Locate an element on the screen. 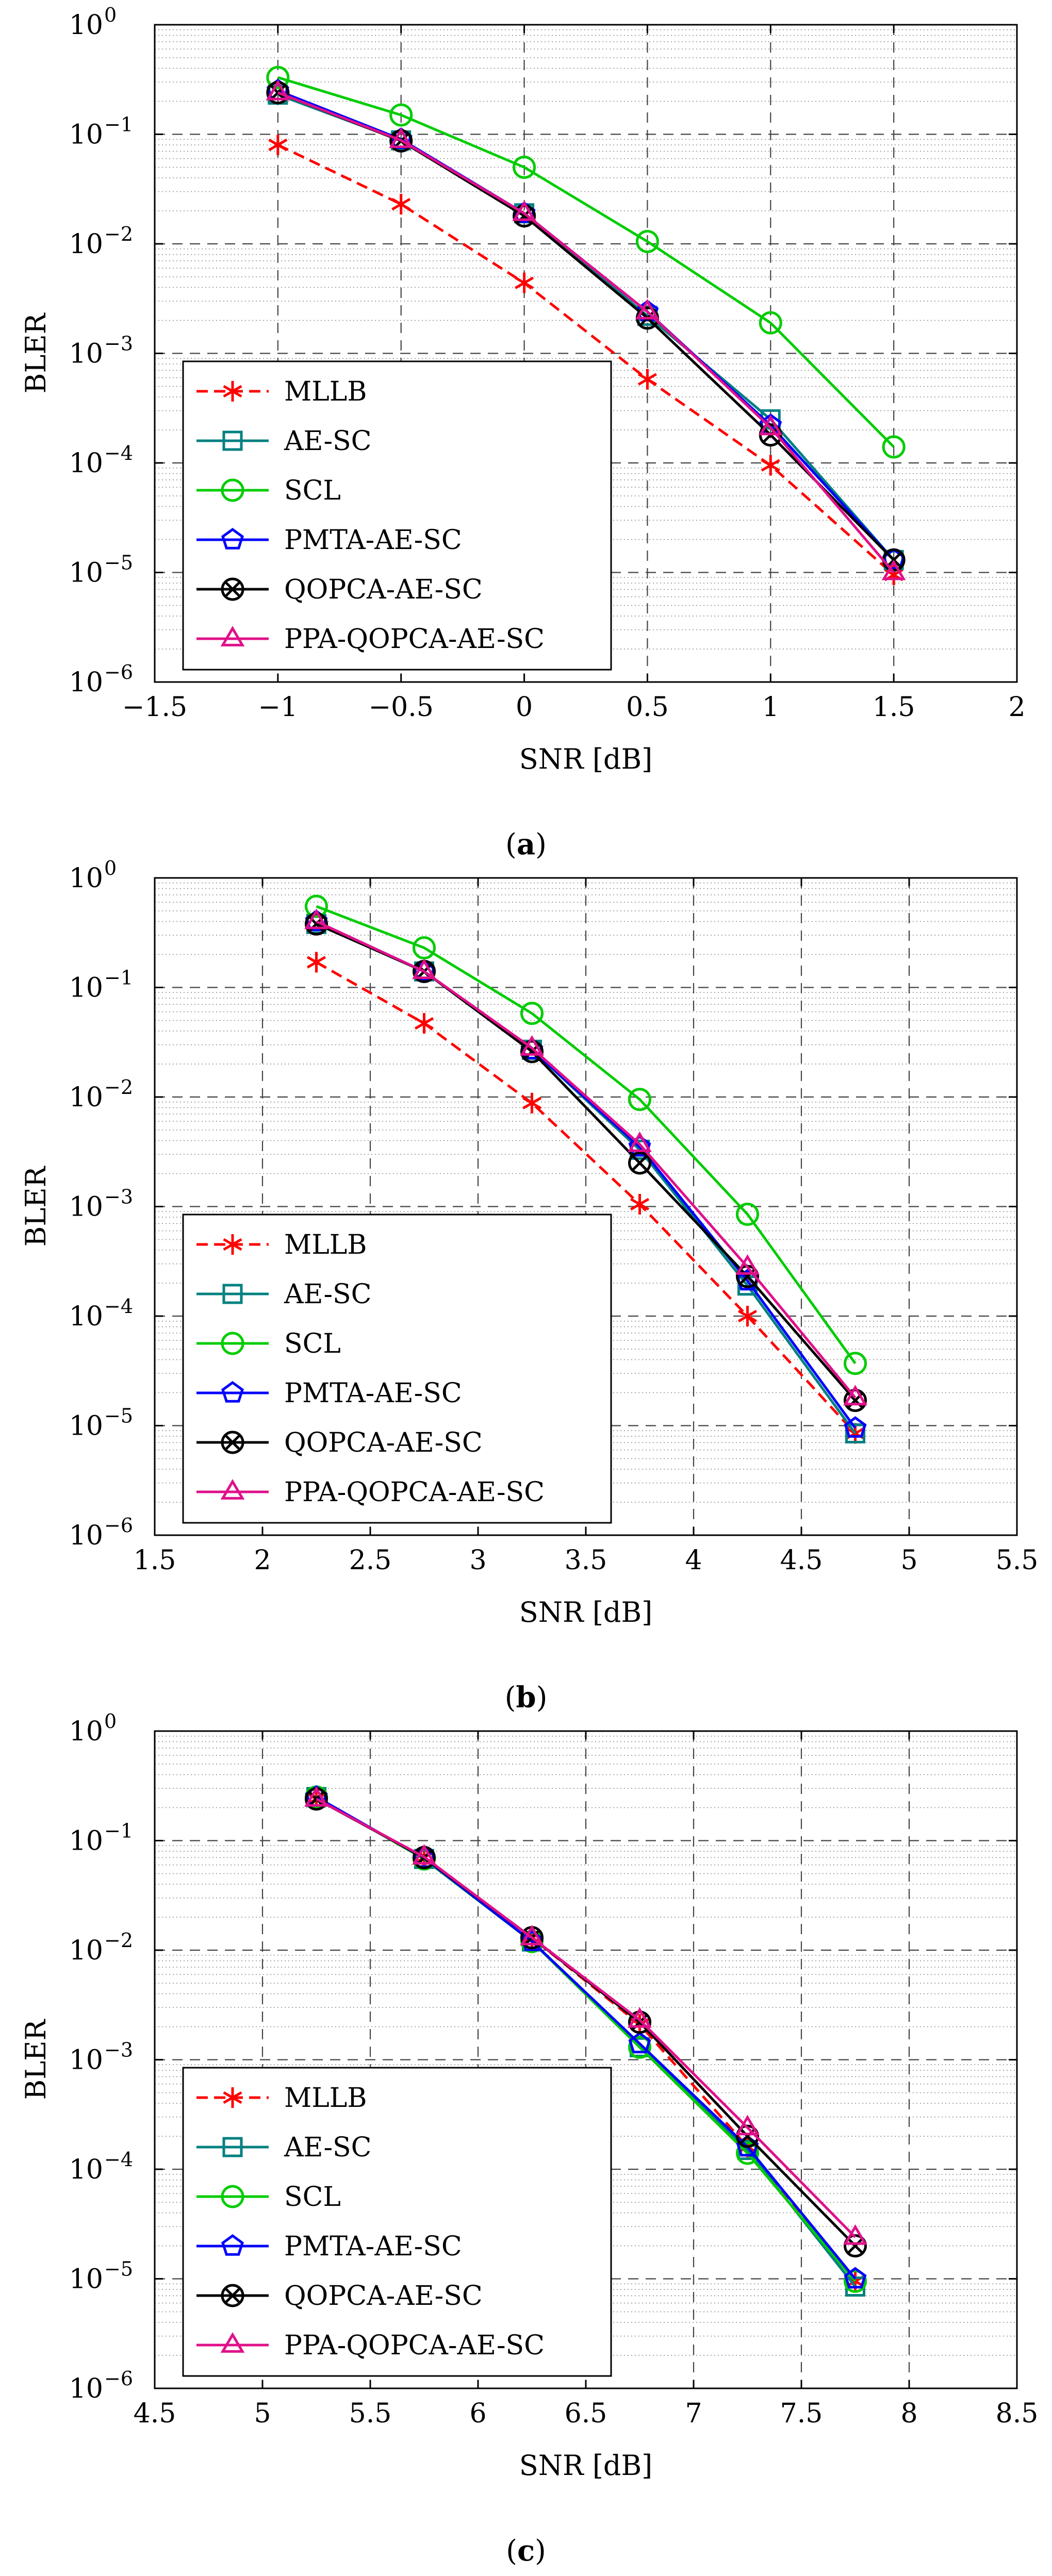  x-tick-label: 7 is located at coordinates (694, 2413).